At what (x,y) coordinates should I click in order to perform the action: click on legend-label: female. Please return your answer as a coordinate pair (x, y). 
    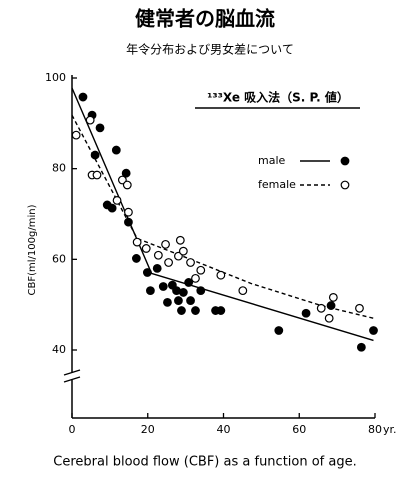
    Looking at the image, I should click on (277, 184).